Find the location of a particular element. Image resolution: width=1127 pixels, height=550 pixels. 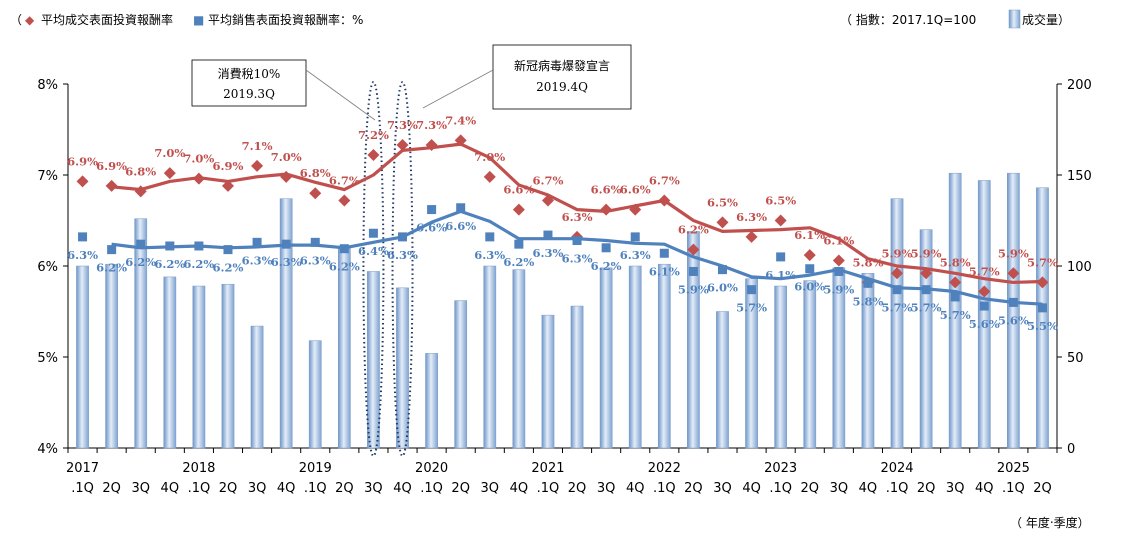

red-data-label: 6.7% is located at coordinates (344, 180).